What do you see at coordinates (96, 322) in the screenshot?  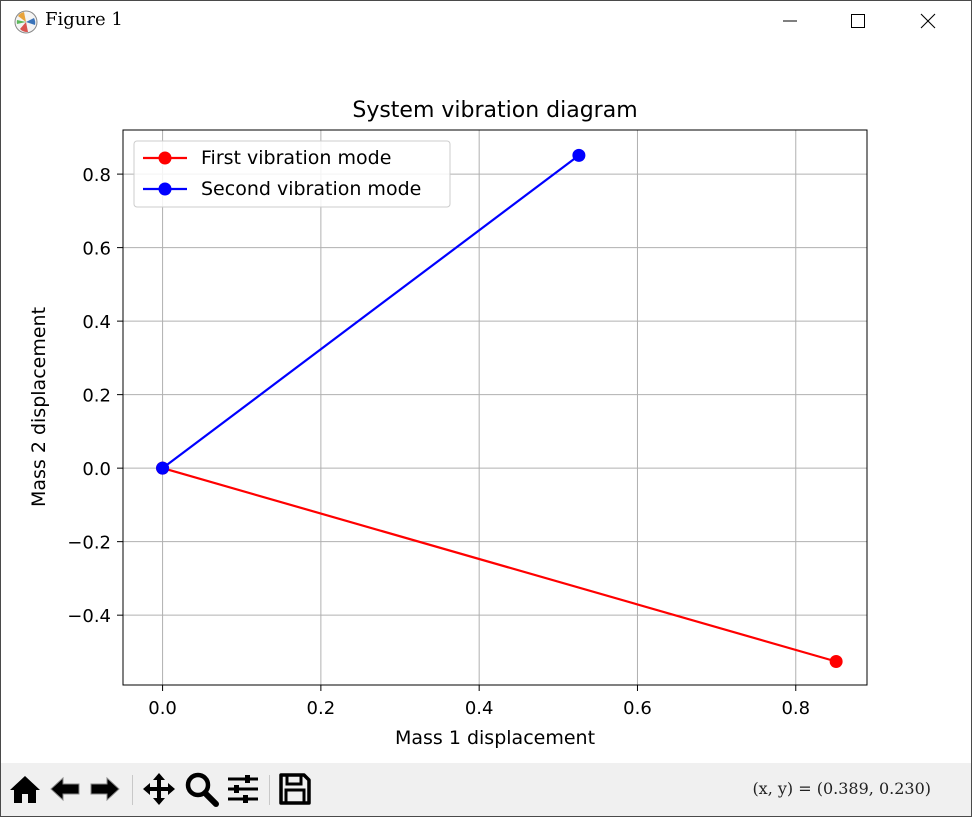 I see `y-tick-label: 0.4` at bounding box center [96, 322].